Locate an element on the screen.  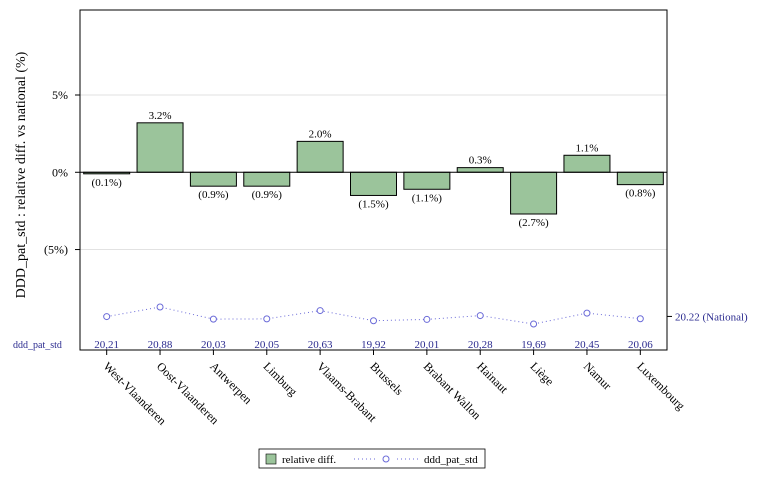
bar-value-label: (2.7%) is located at coordinates (533, 223).